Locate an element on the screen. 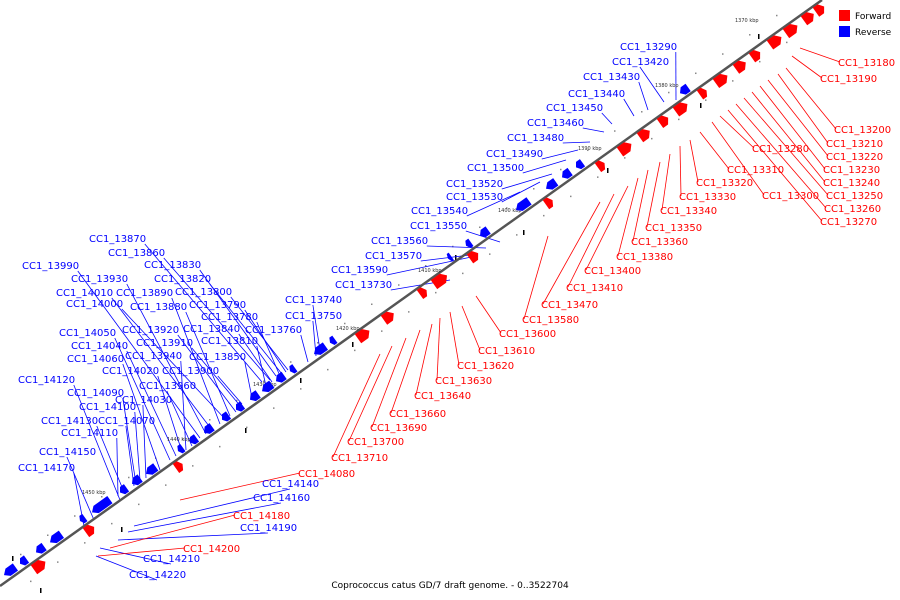  kbp-tick-label: 1420 kbp is located at coordinates (348, 329).